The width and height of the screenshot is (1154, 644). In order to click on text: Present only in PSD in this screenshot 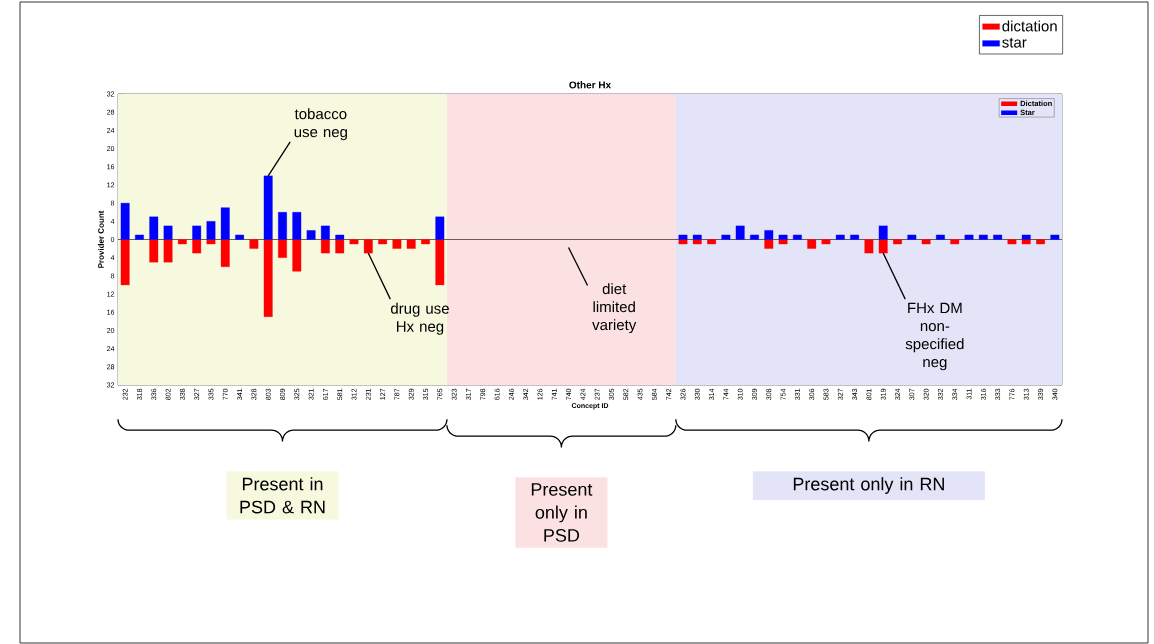, I will do `click(562, 512)`.